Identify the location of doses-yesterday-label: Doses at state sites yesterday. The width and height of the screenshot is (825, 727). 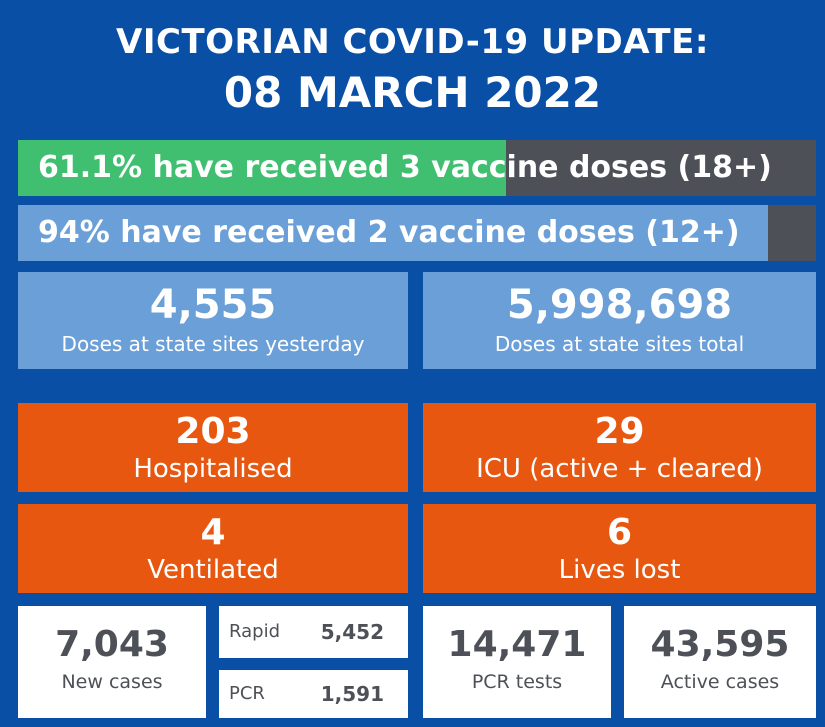
(213, 344).